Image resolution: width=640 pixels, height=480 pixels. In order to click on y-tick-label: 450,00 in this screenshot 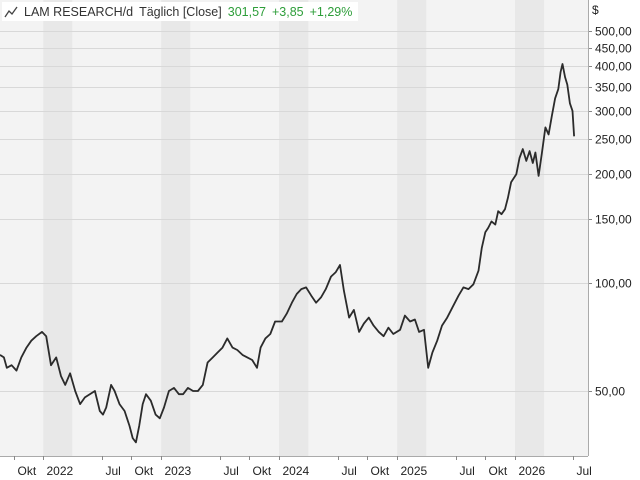, I will do `click(613, 49)`.